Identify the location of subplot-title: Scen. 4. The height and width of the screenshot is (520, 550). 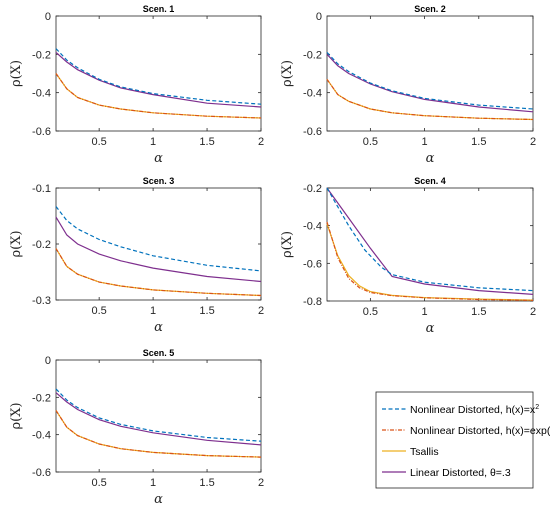
(430, 181).